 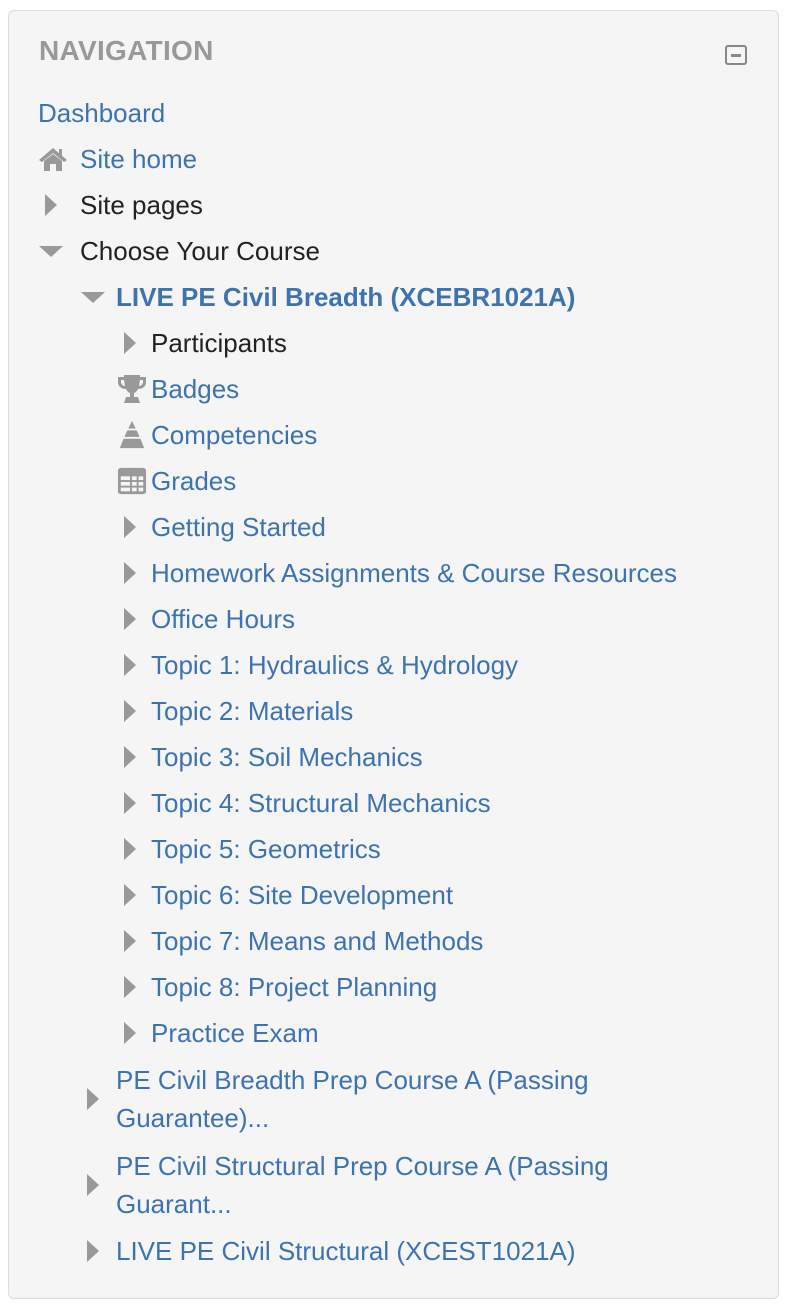 I want to click on nav-item-label: Homework Assignments & Course Resources, so click(x=414, y=573).